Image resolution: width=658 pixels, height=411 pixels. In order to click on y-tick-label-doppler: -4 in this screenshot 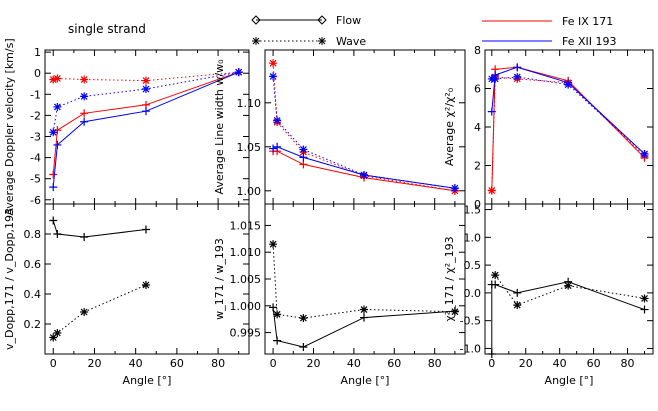, I will do `click(35, 158)`.